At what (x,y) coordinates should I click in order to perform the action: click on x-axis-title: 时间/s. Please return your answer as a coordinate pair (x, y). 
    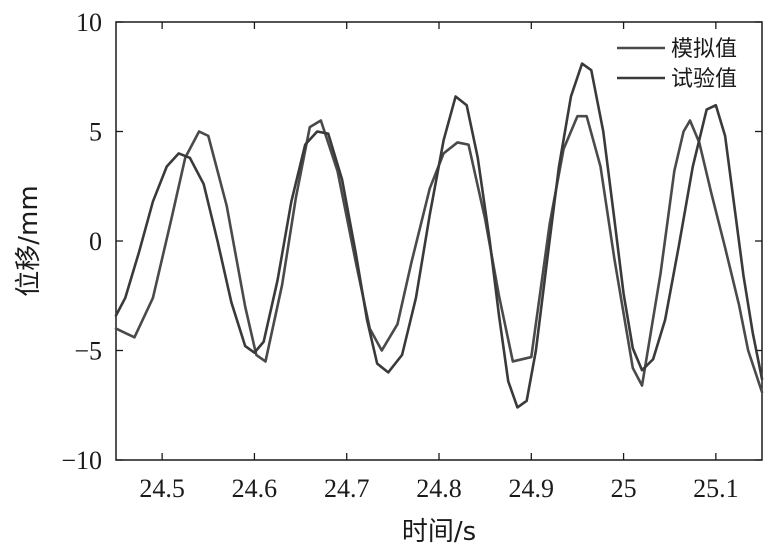
    Looking at the image, I should click on (439, 532).